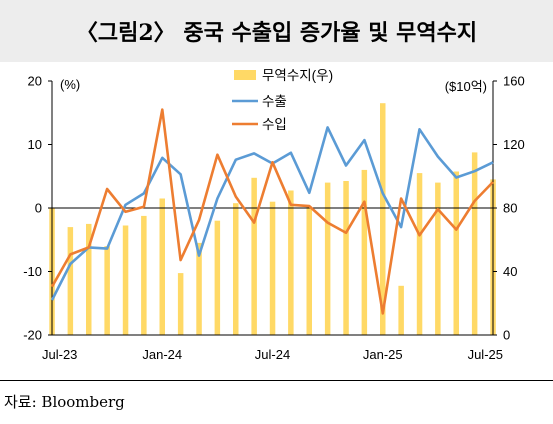 Image resolution: width=553 pixels, height=424 pixels. I want to click on x-tick-label: Jul-23, so click(59, 354).